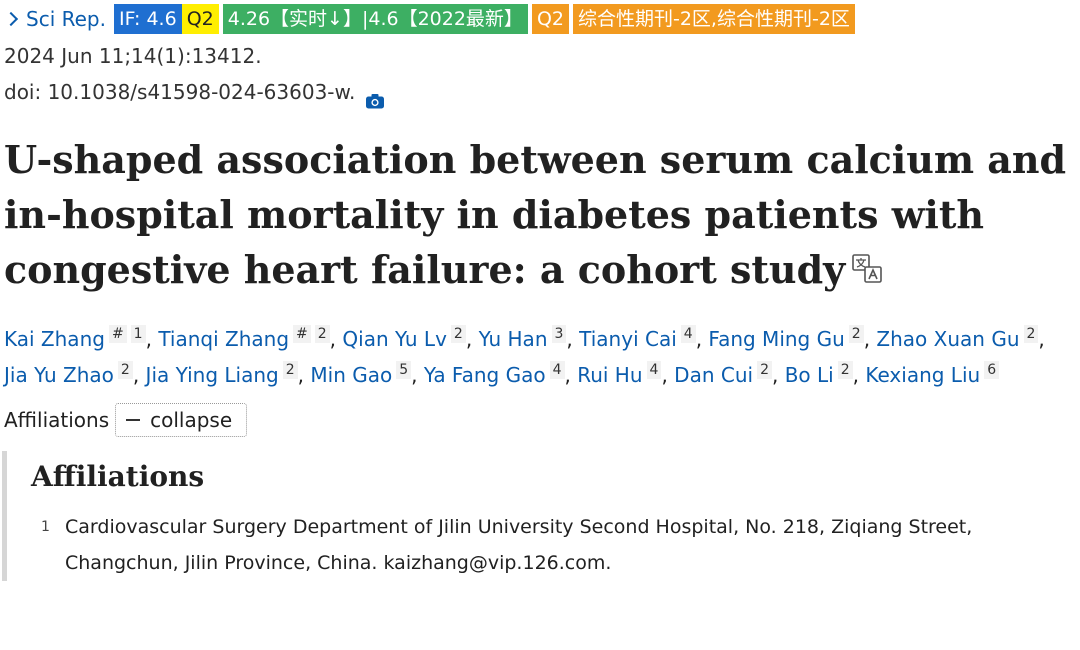 The height and width of the screenshot is (650, 1080). Describe the element at coordinates (714, 375) in the screenshot. I see `author-link: Dan Cui` at that location.